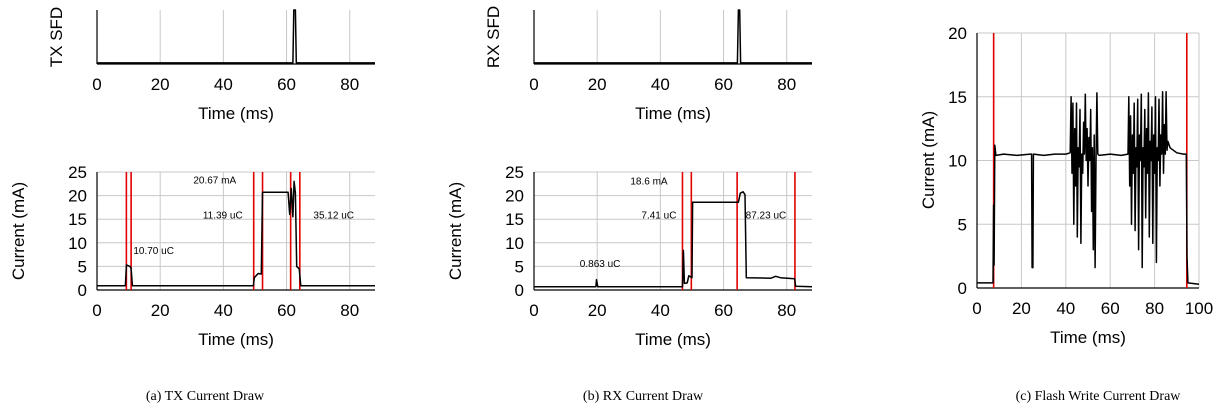 Image resolution: width=1230 pixels, height=410 pixels. What do you see at coordinates (211, 65) in the screenshot?
I see `chart-tx-sfd: 0 20 40 60 80 Time (ms) TX SFD` at bounding box center [211, 65].